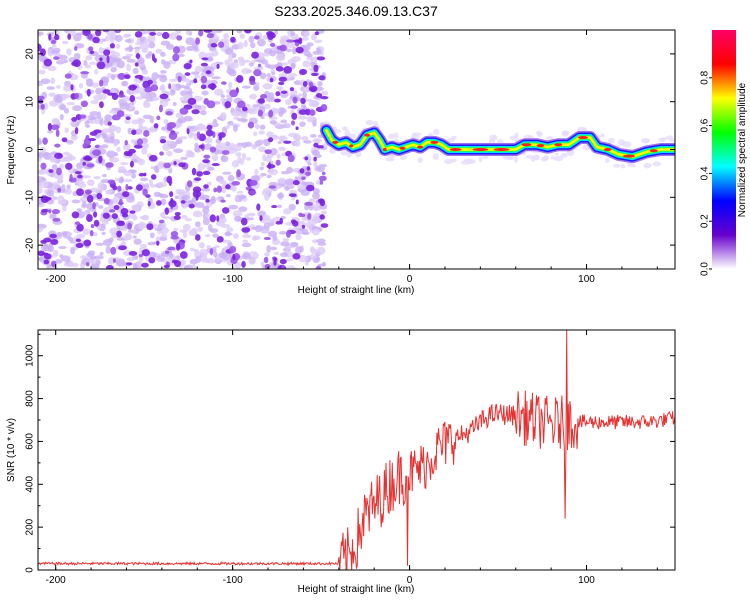 Image resolution: width=750 pixels, height=600 pixels. I want to click on bottom-y-tick-label: 1000, so click(30, 355).